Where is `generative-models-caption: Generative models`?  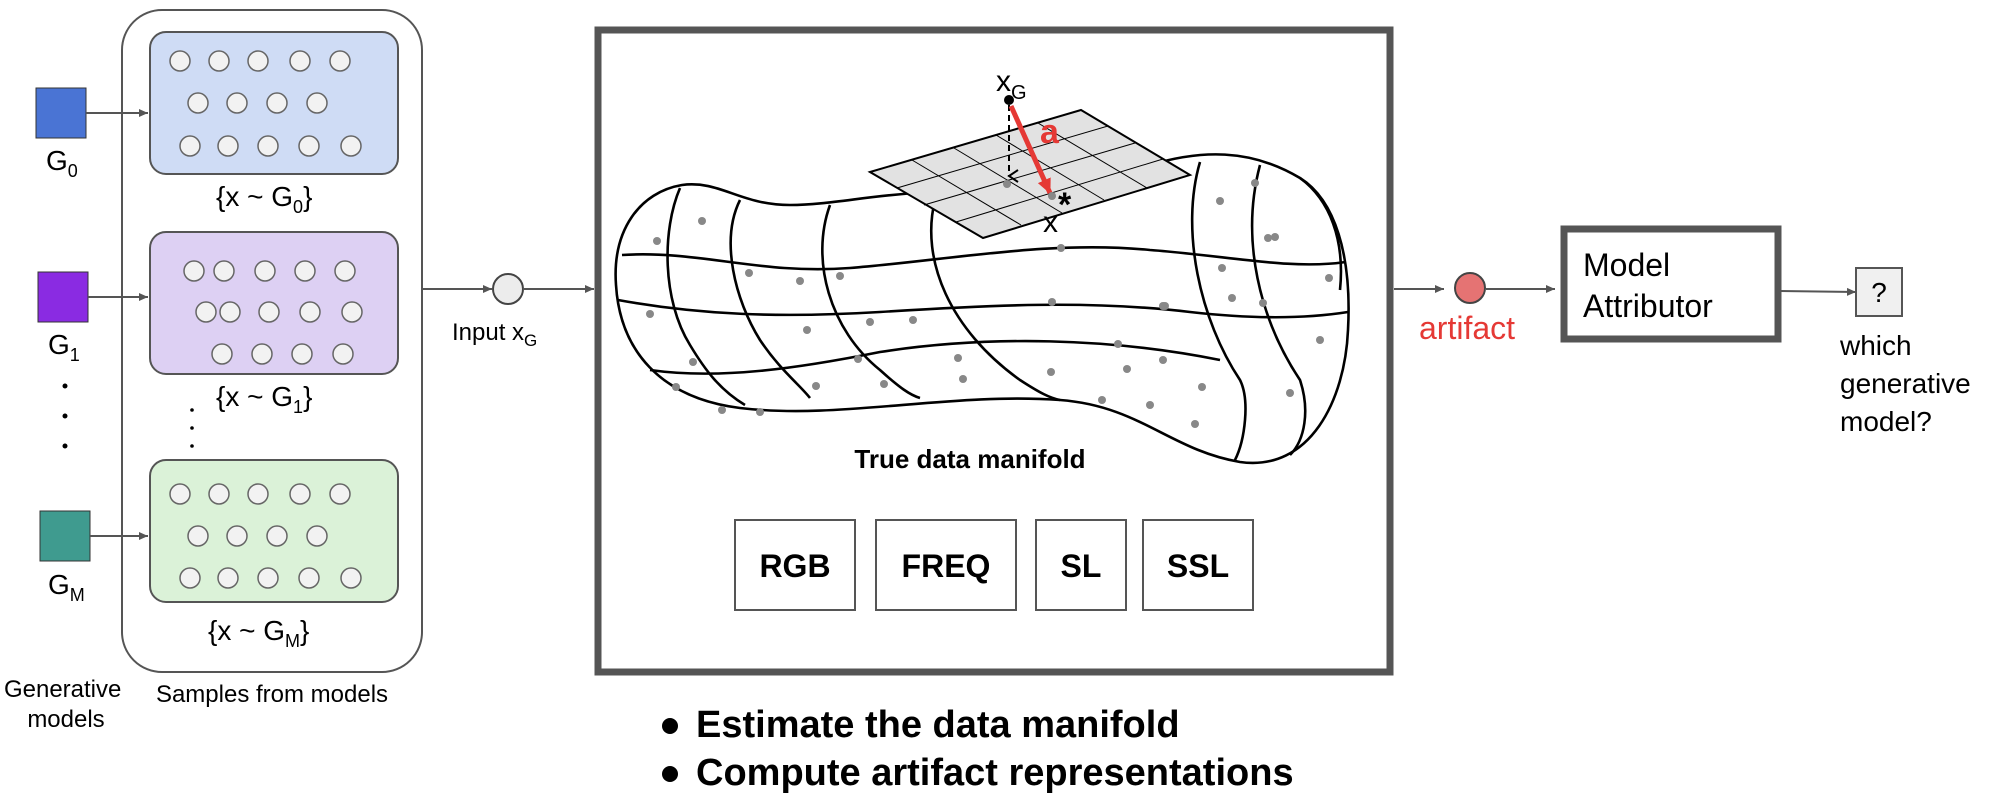 generative-models-caption: Generative models is located at coordinates (66, 704).